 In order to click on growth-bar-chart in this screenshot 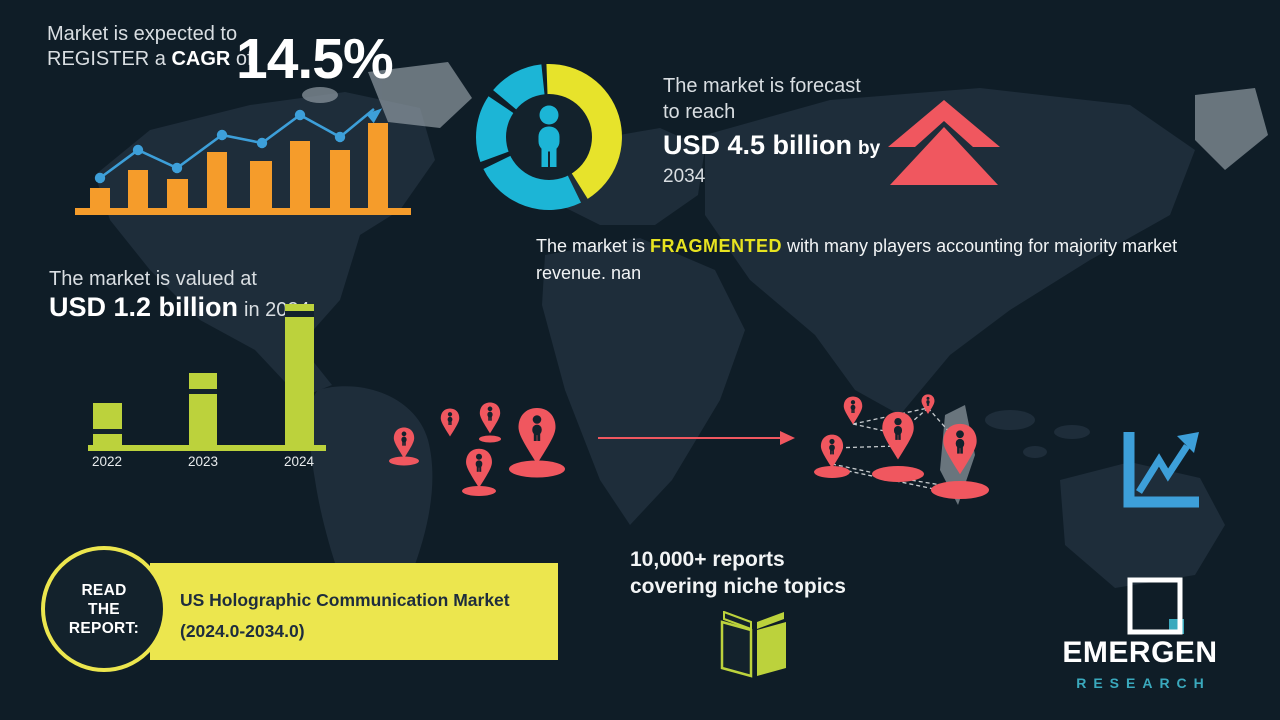, I will do `click(243, 161)`.